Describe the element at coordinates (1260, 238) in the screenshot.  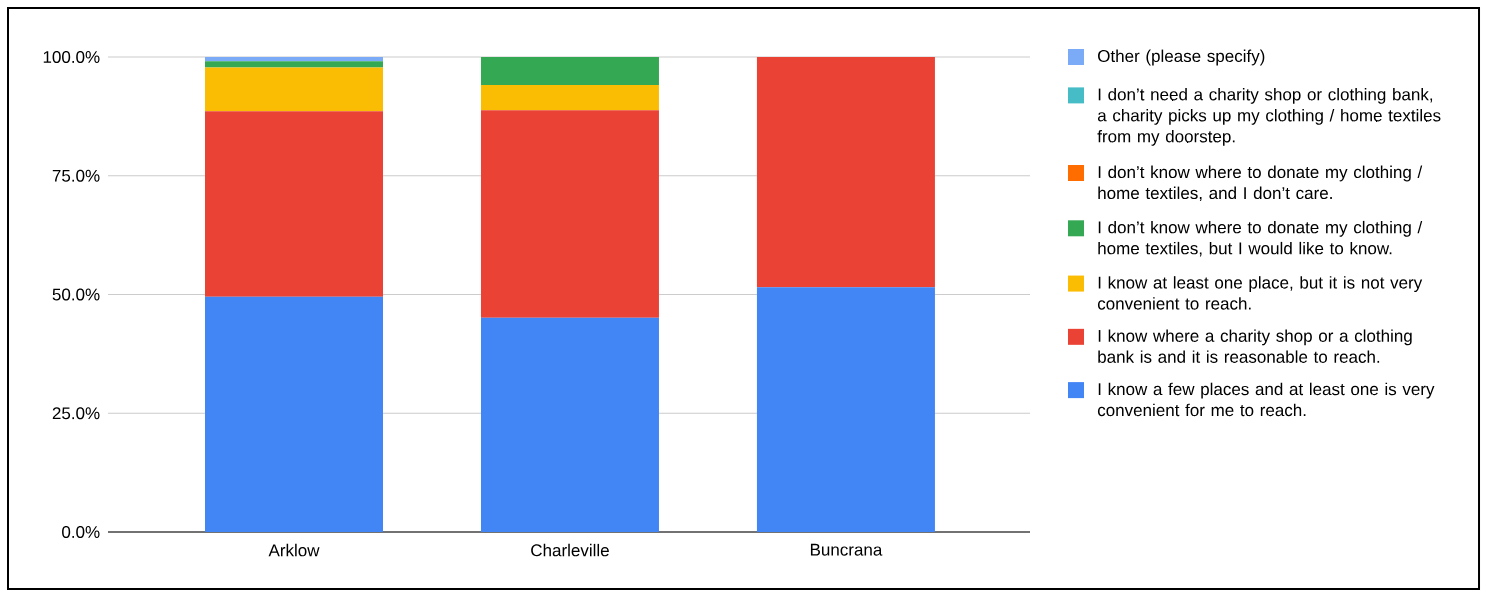
I see `legend-label: I don’t know where to donate my clothing / home textiles, but I would like to know.` at that location.